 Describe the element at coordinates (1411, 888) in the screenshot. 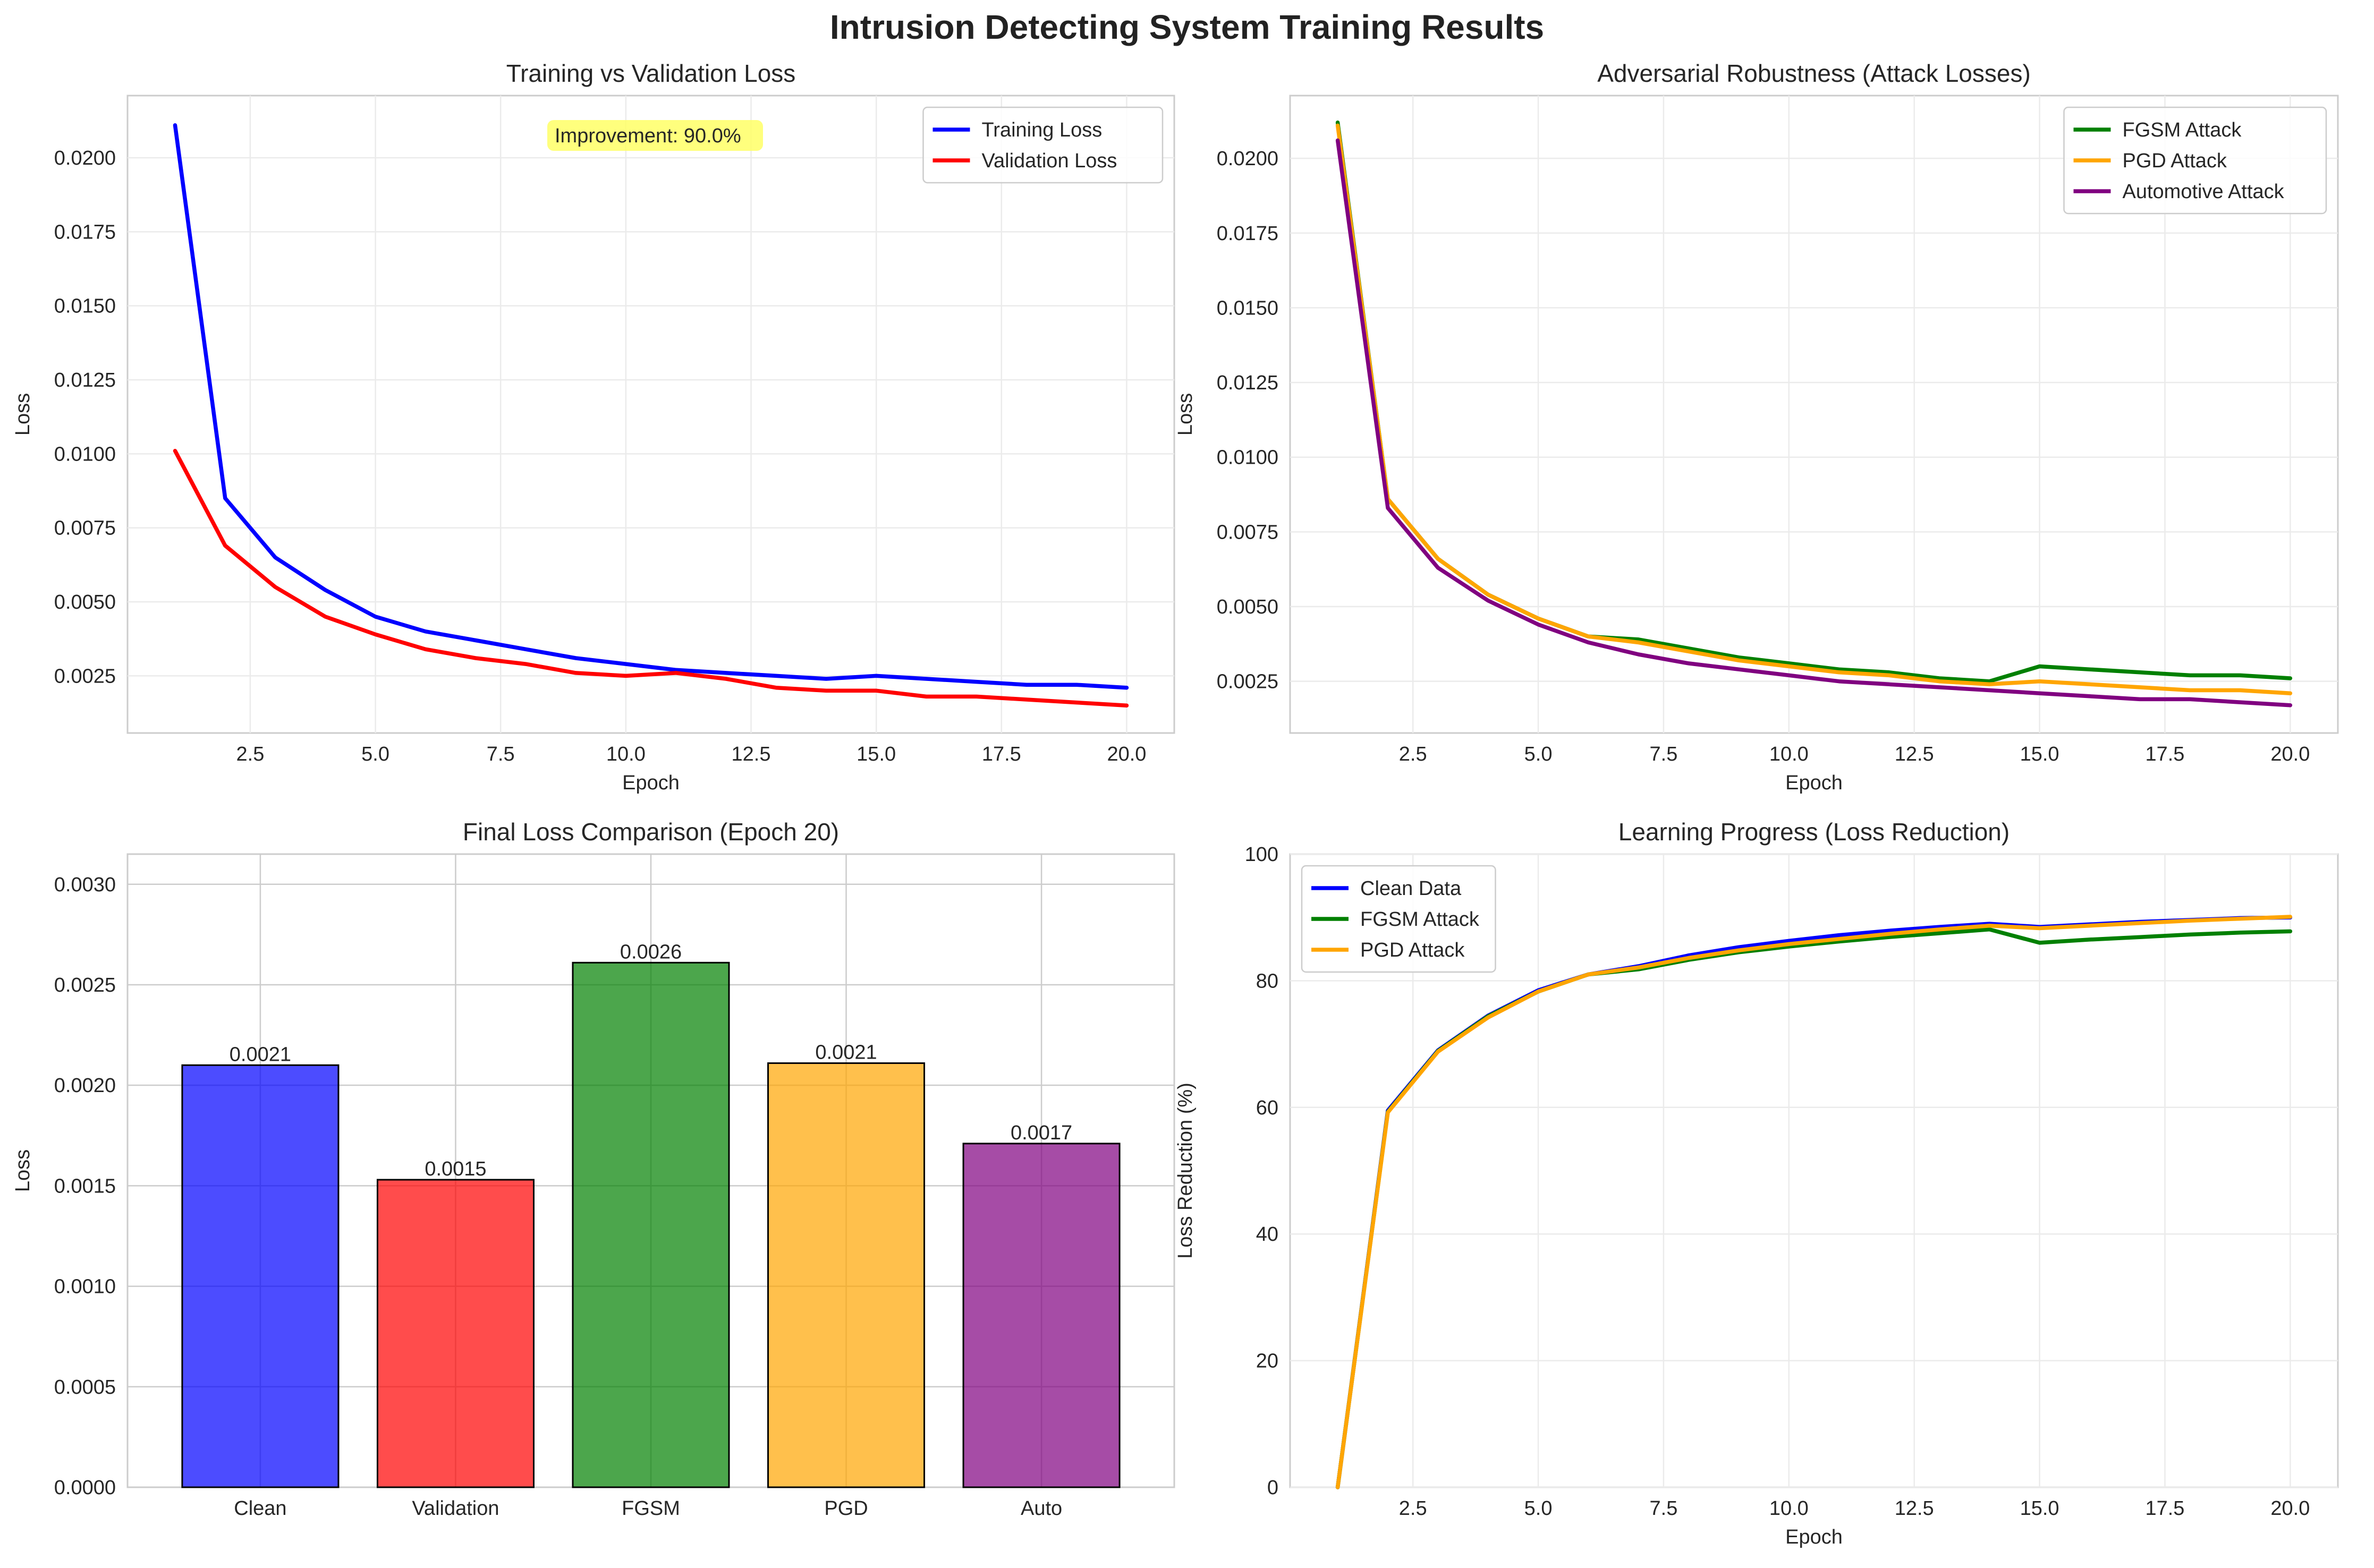

I see `legend-entry: Clean Data` at that location.